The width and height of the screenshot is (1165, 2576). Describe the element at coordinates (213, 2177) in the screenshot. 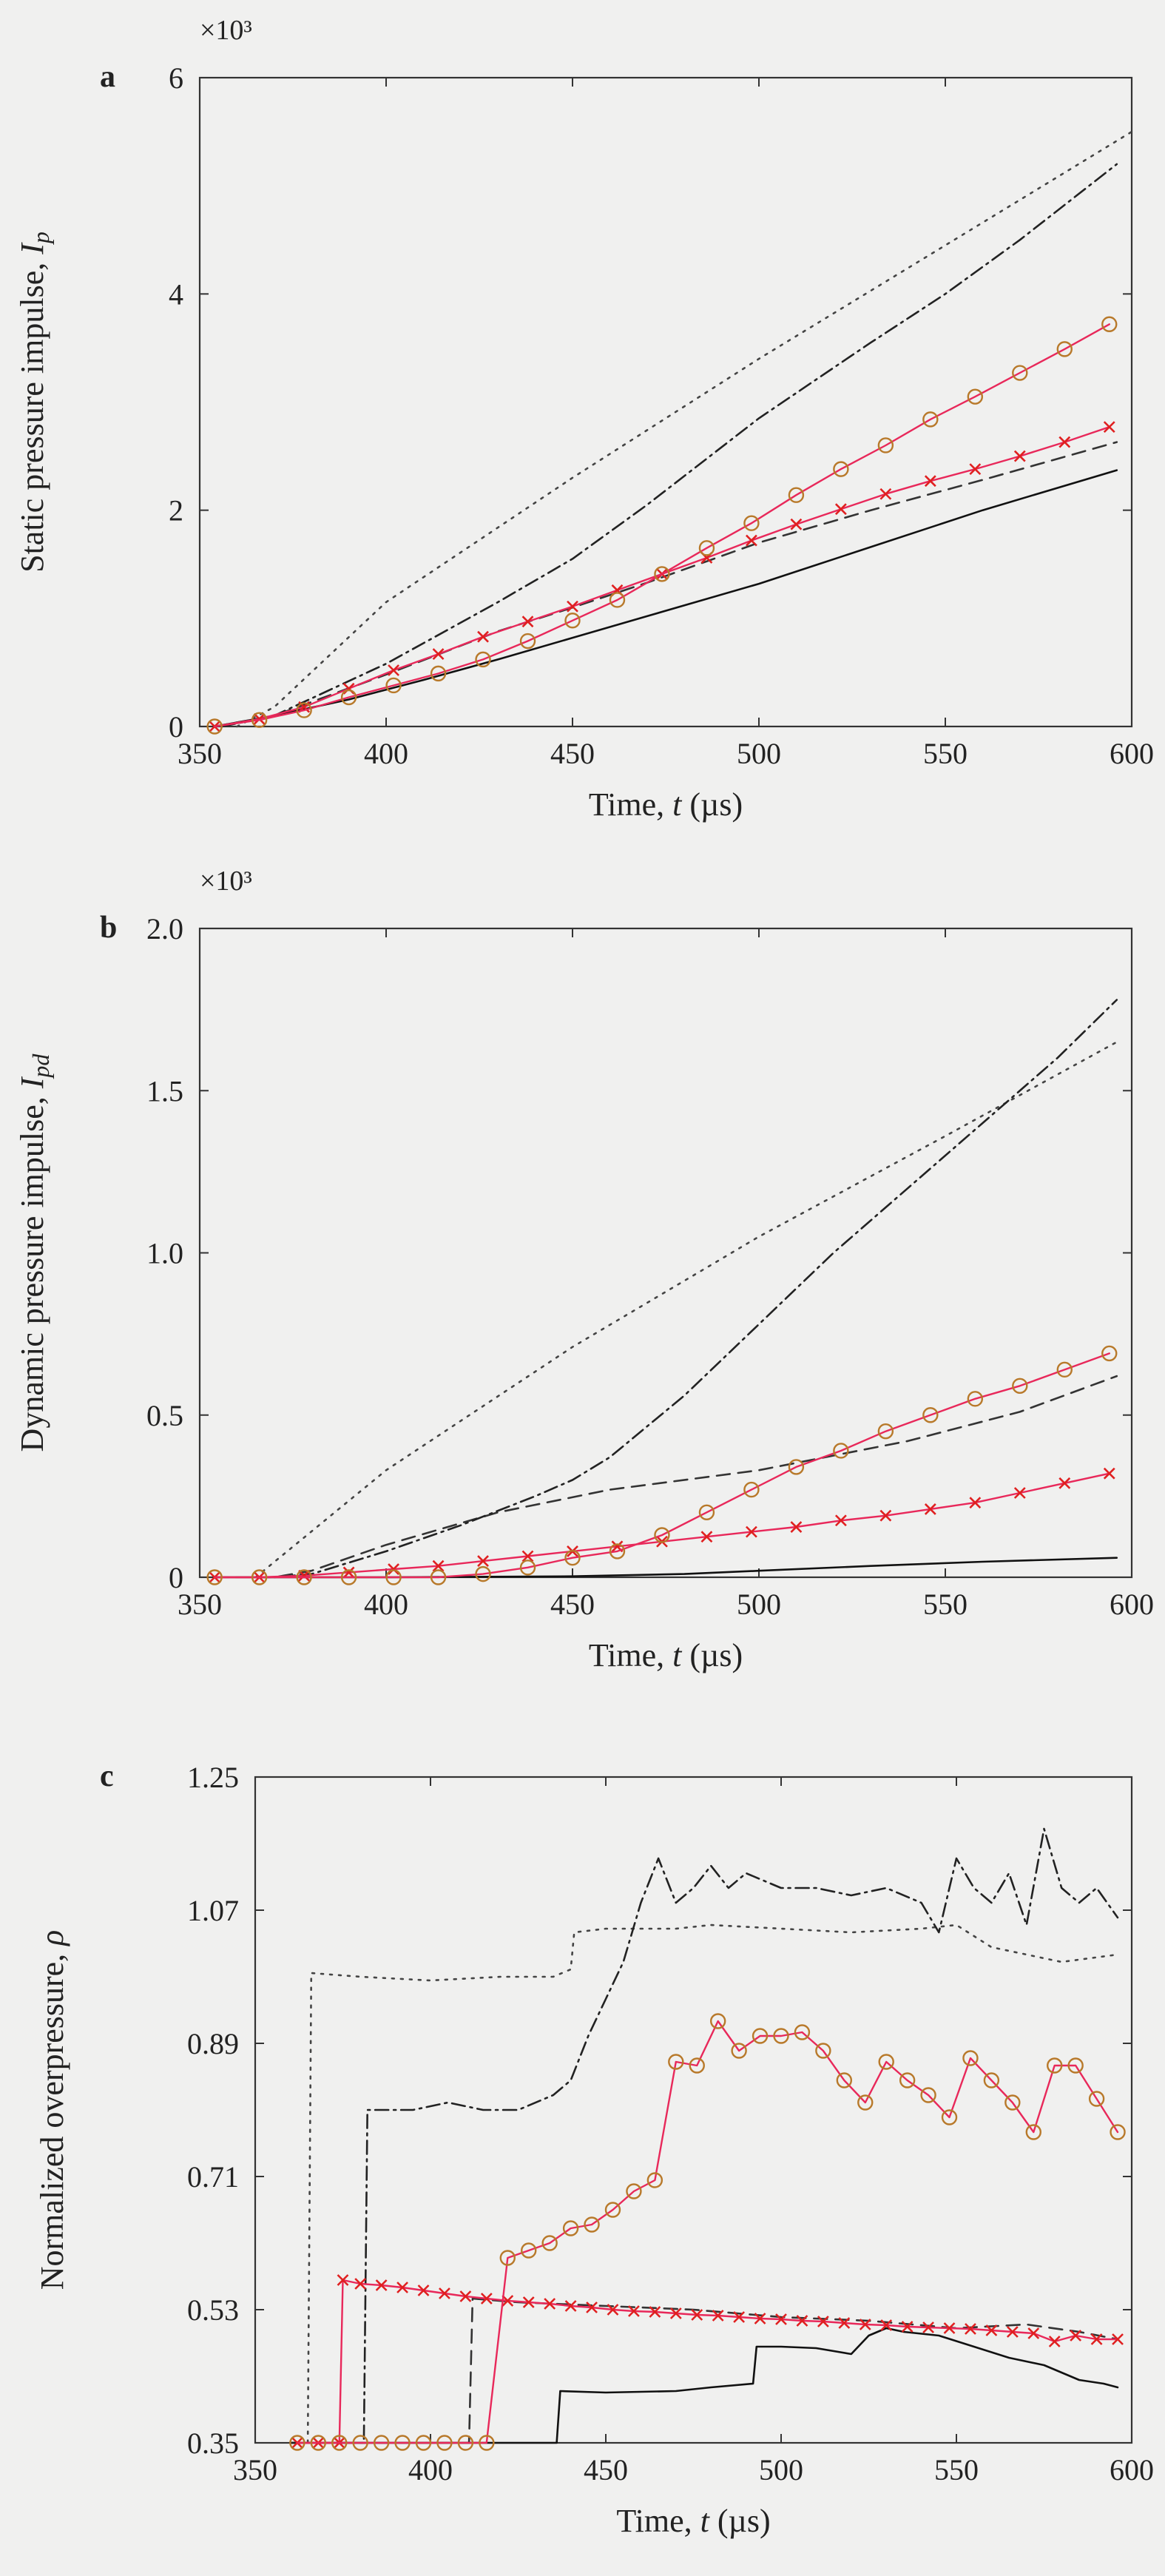

I see `y-tick-label: 0.71` at that location.